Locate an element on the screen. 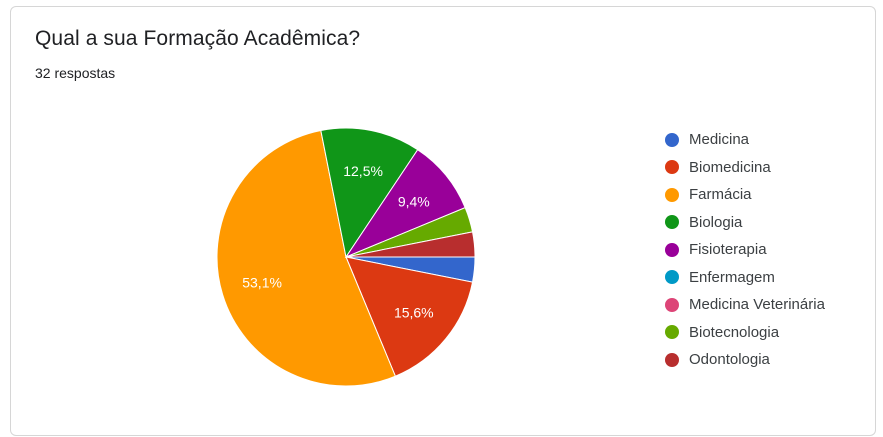 This screenshot has height=437, width=883. legend-item-fisioterapia: Fisioterapia is located at coordinates (745, 250).